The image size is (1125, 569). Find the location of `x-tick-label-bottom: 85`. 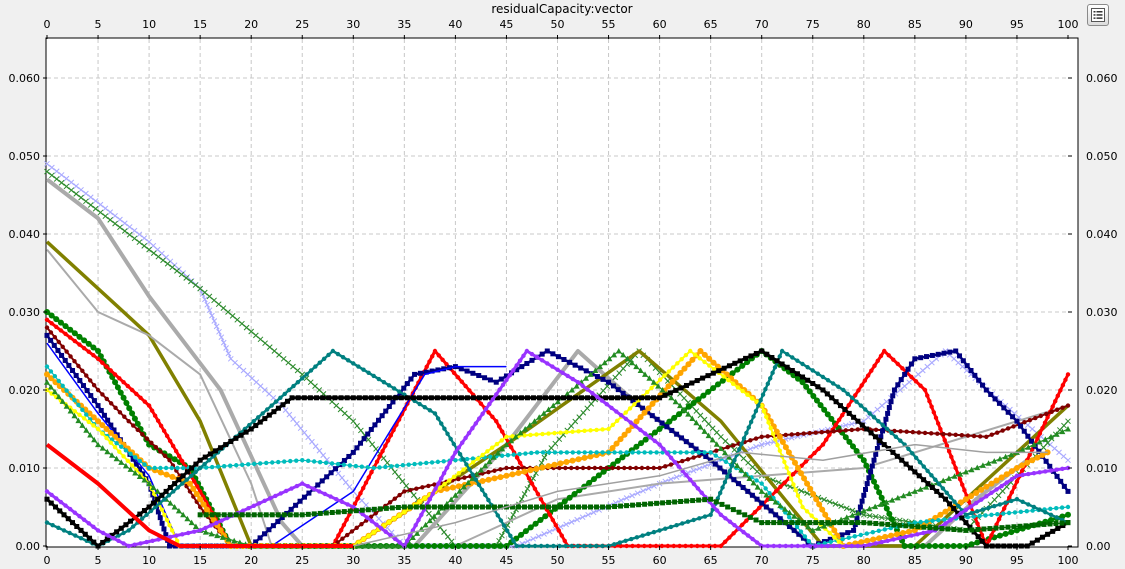

x-tick-label-bottom: 85 is located at coordinates (915, 560).